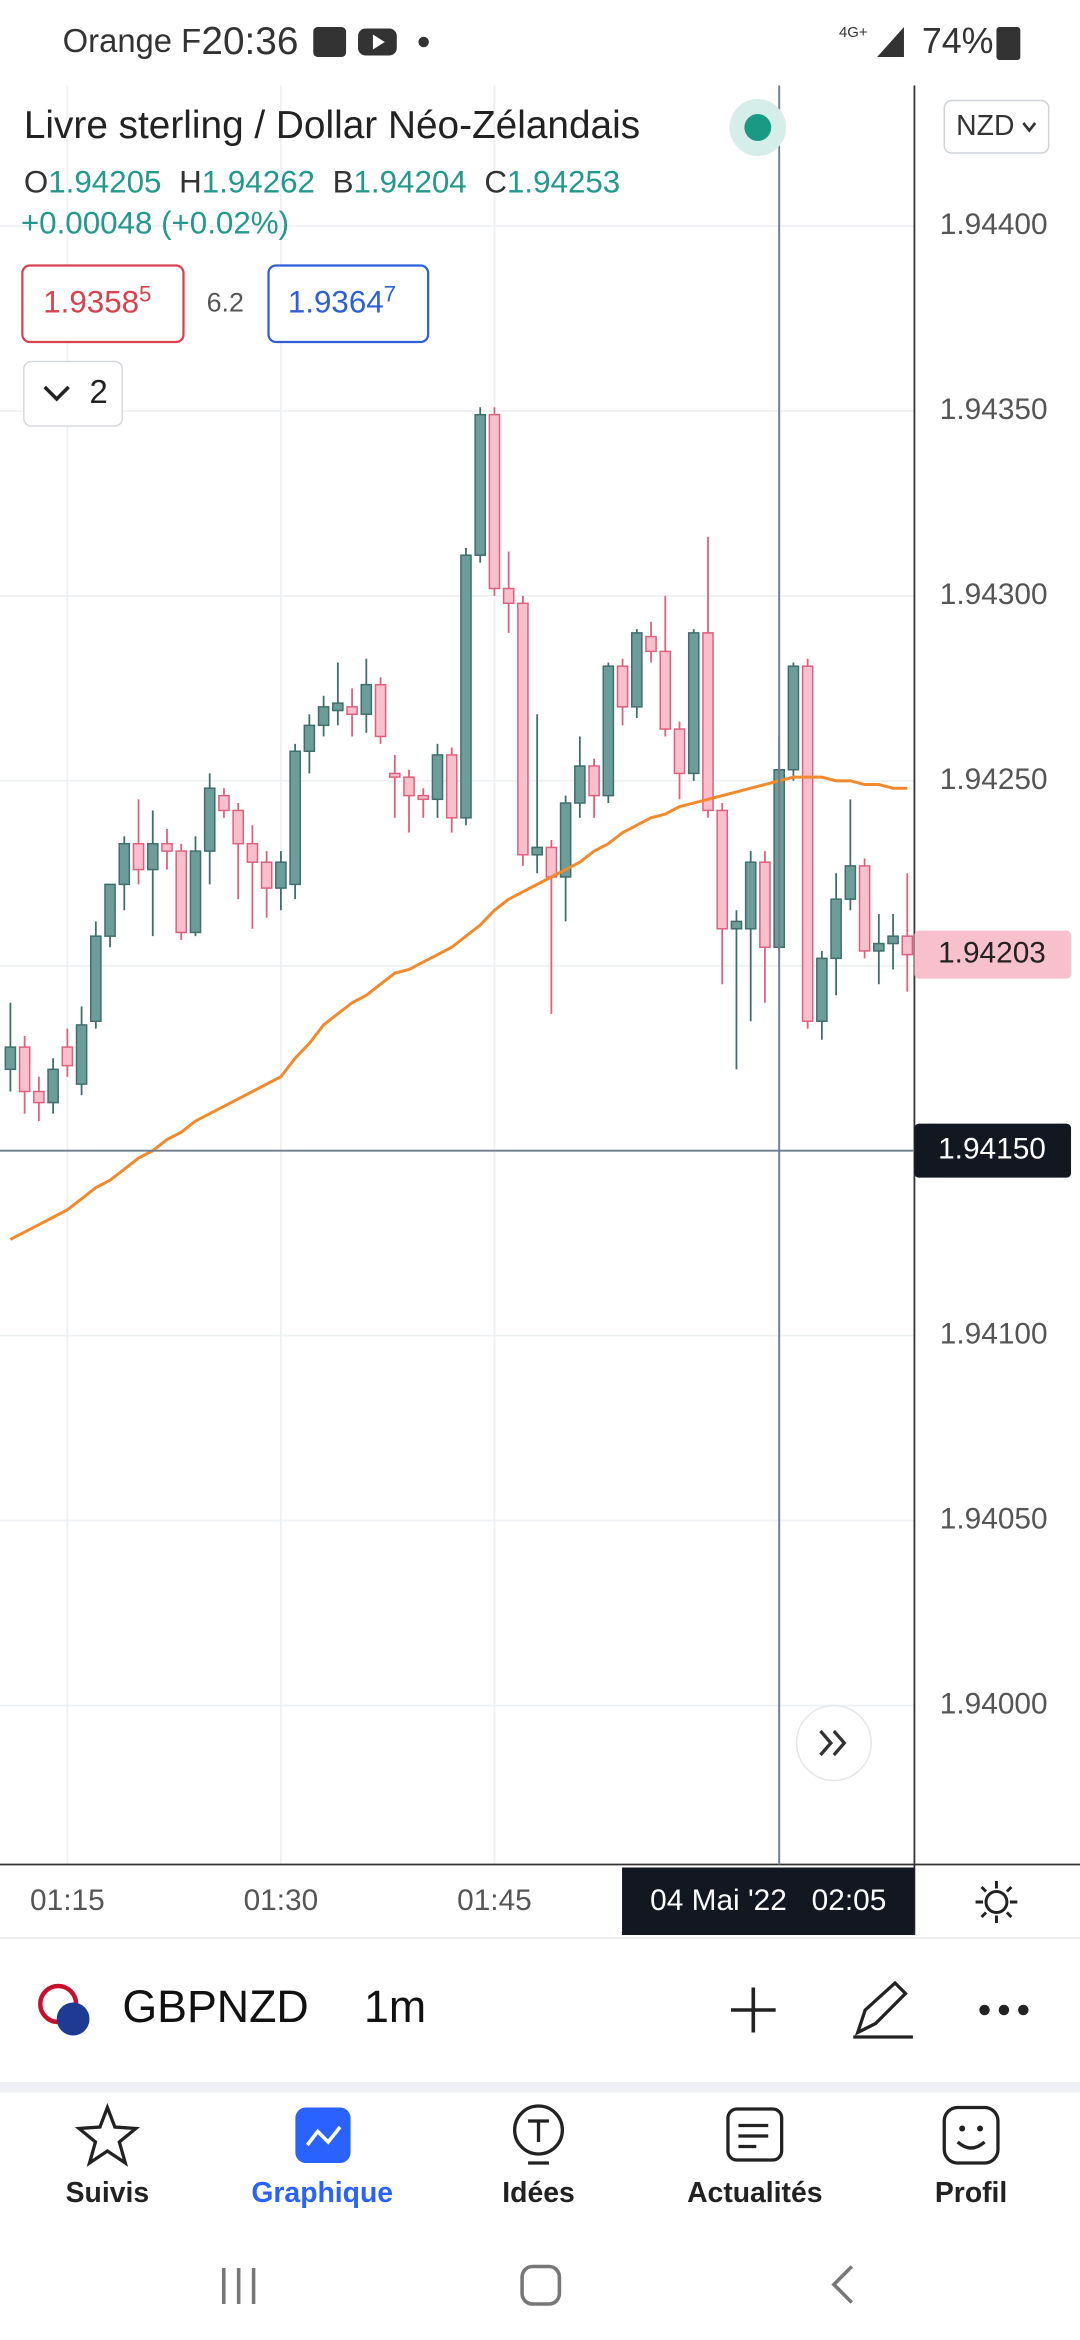 This screenshot has height=2340, width=1080. I want to click on scroll-right-button, so click(833, 1743).